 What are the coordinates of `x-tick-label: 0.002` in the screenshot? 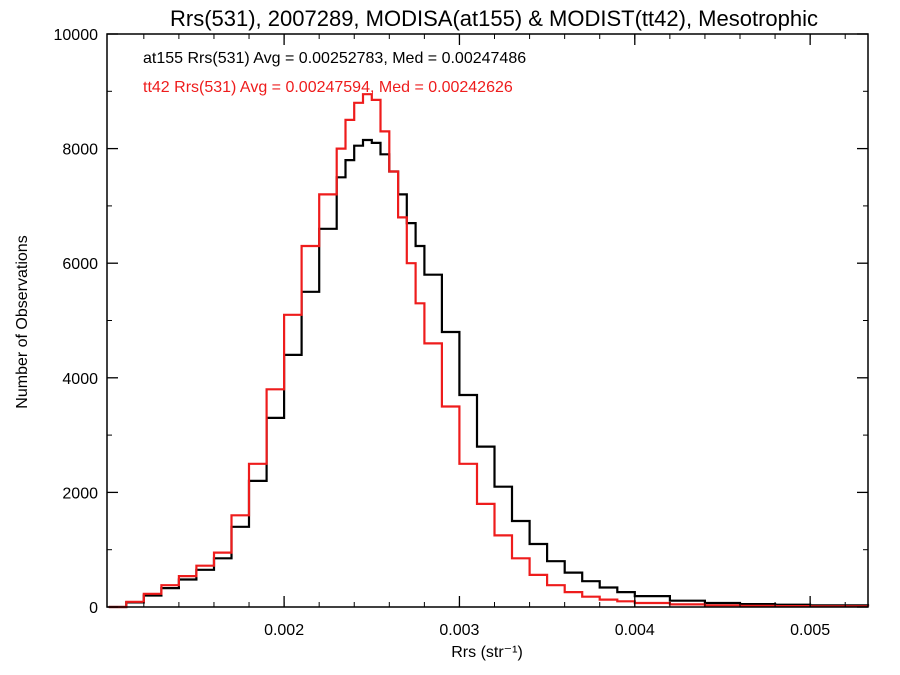 It's located at (284, 630).